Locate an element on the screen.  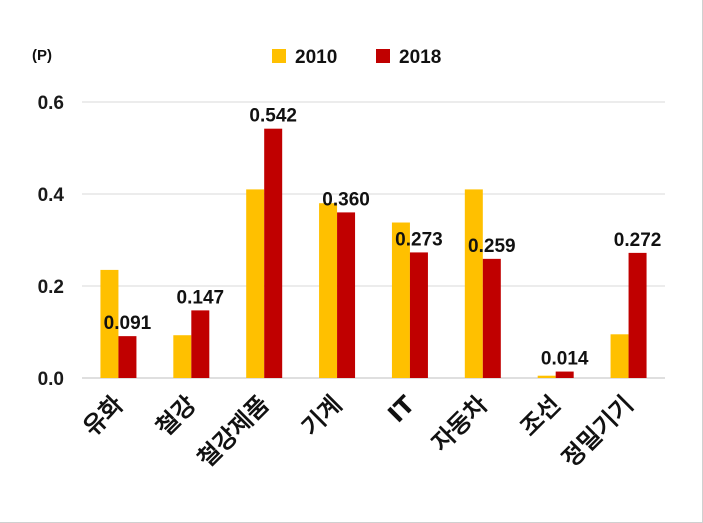
data-label-2018-3: 0.360 is located at coordinates (346, 199).